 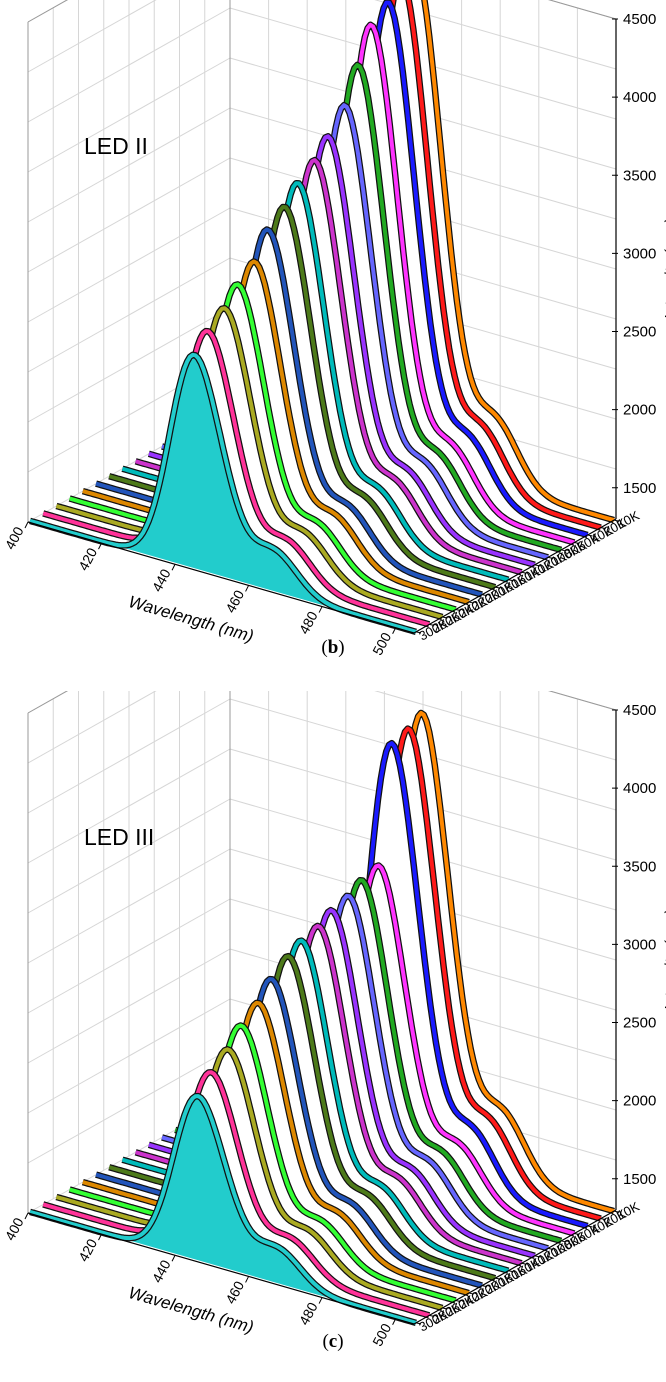 I want to click on spectrum-area-260K, so click(x=249, y=462).